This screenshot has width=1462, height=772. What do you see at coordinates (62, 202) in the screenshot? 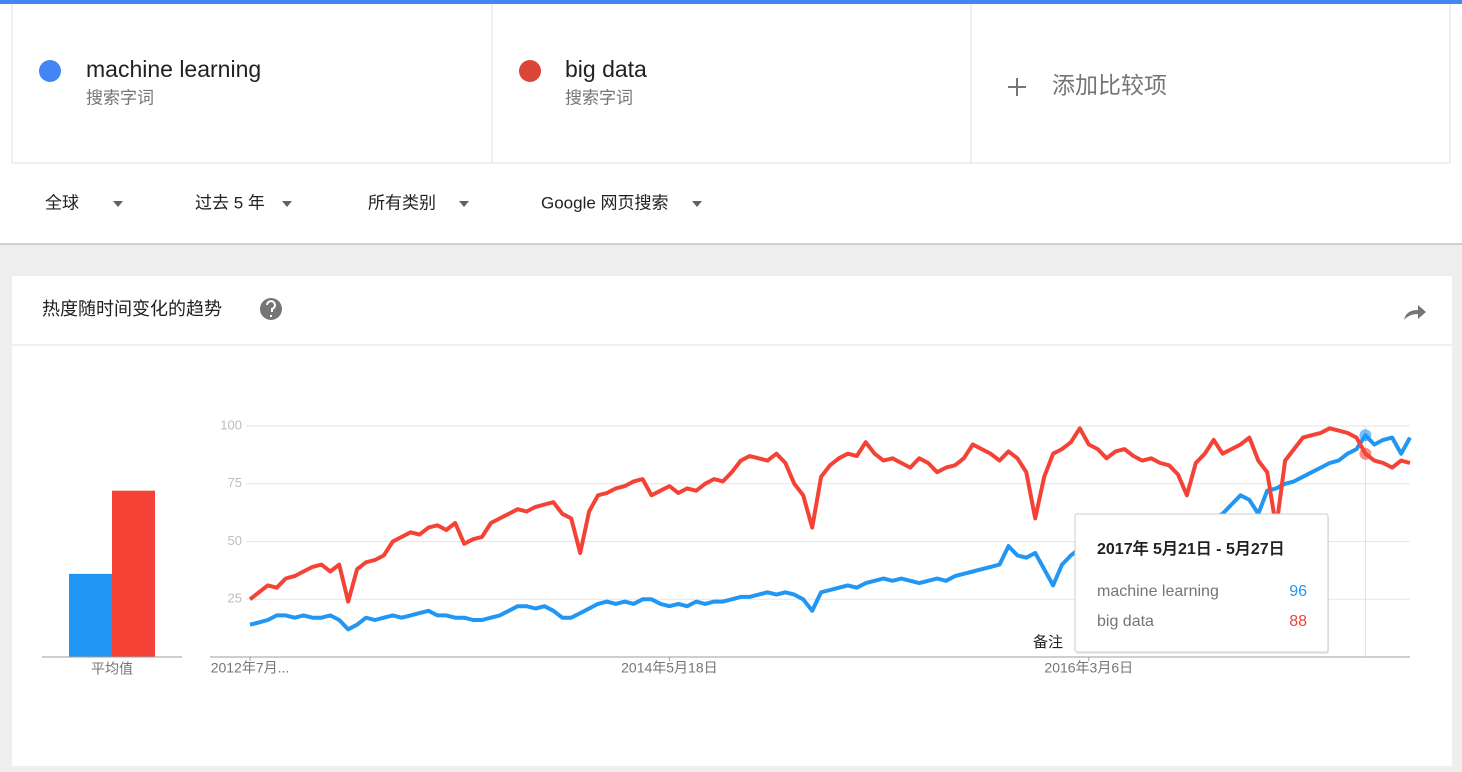
I see `filter: 全球` at bounding box center [62, 202].